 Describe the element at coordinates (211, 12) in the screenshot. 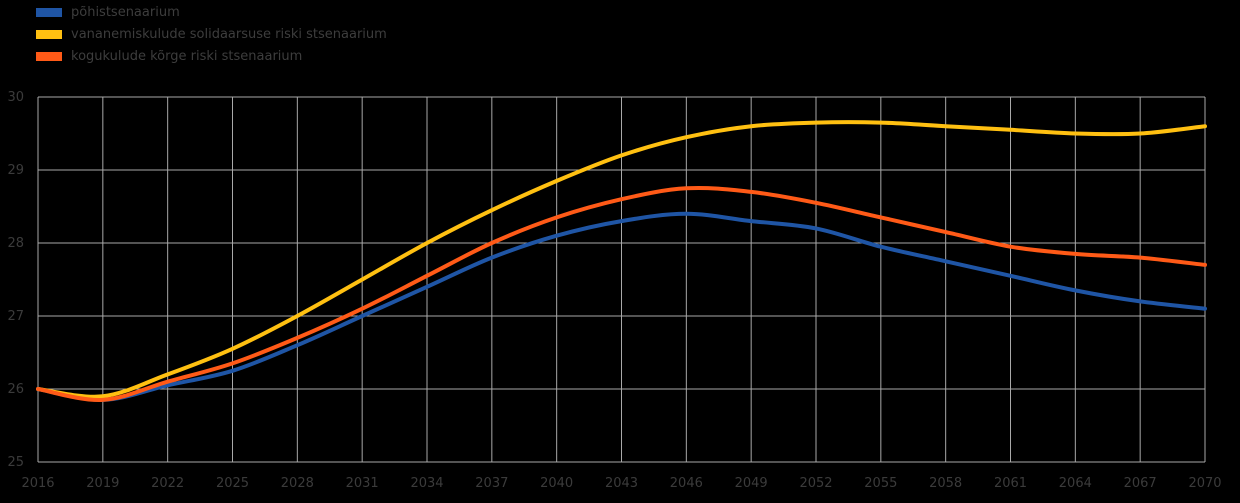

I see `legend-item: põhistsenaarium` at that location.